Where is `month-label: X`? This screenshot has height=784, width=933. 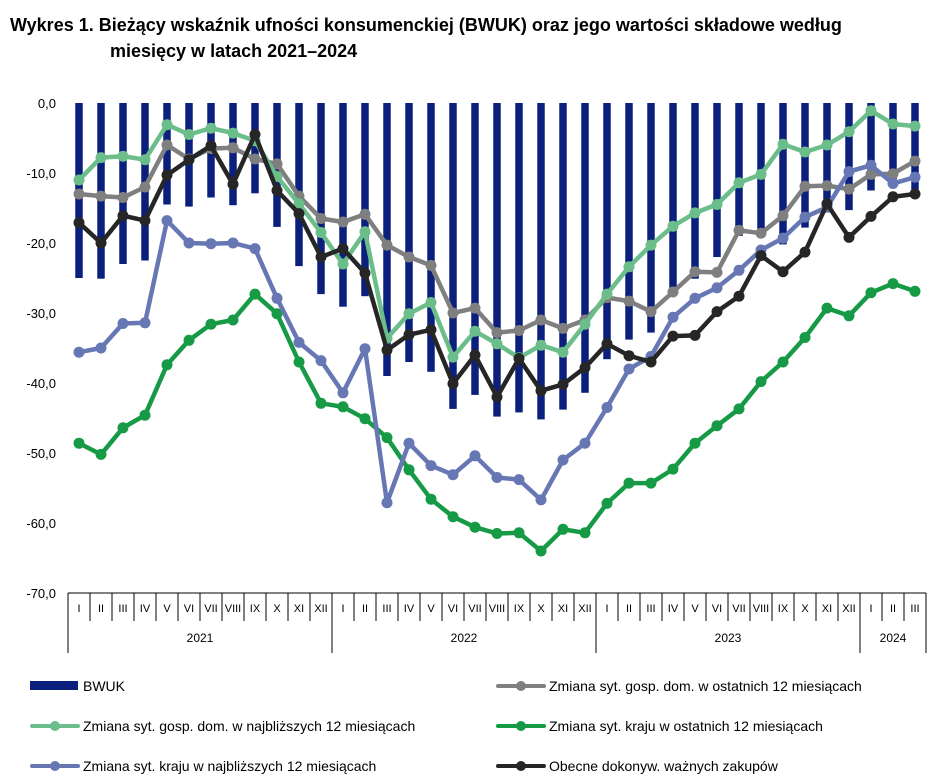 month-label: X is located at coordinates (277, 609).